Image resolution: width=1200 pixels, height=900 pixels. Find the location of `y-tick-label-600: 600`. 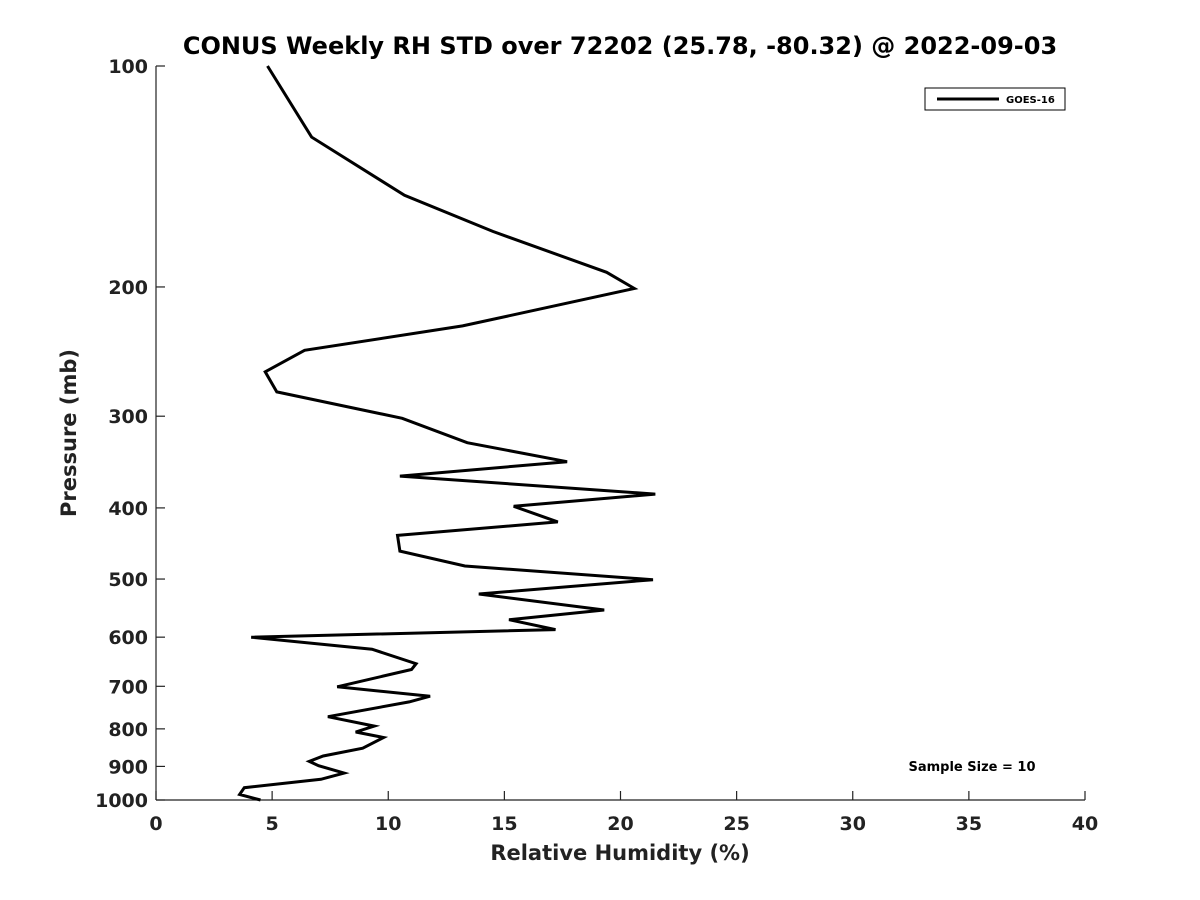

y-tick-label-600: 600 is located at coordinates (128, 638).